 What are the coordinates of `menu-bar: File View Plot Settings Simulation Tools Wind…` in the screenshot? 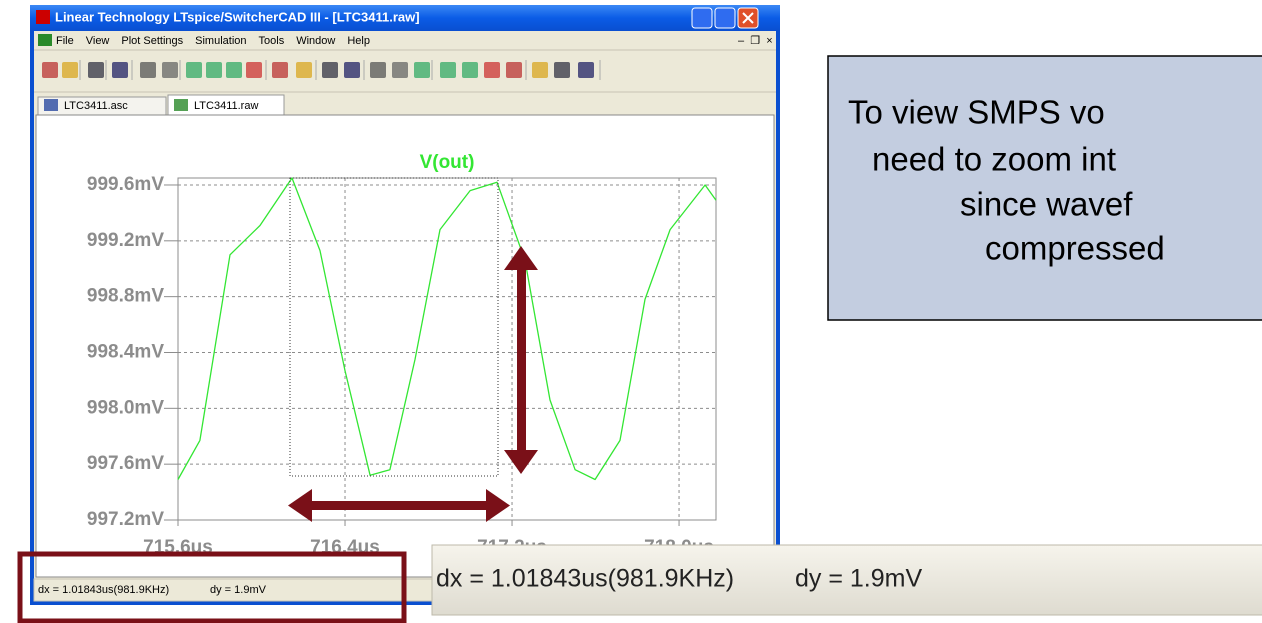 It's located at (405, 40).